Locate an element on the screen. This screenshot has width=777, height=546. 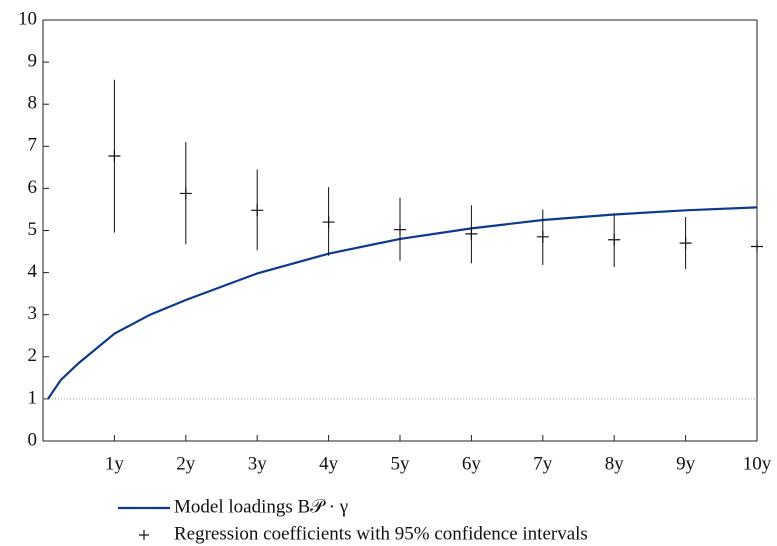
x-tick-label: 6y is located at coordinates (472, 463).